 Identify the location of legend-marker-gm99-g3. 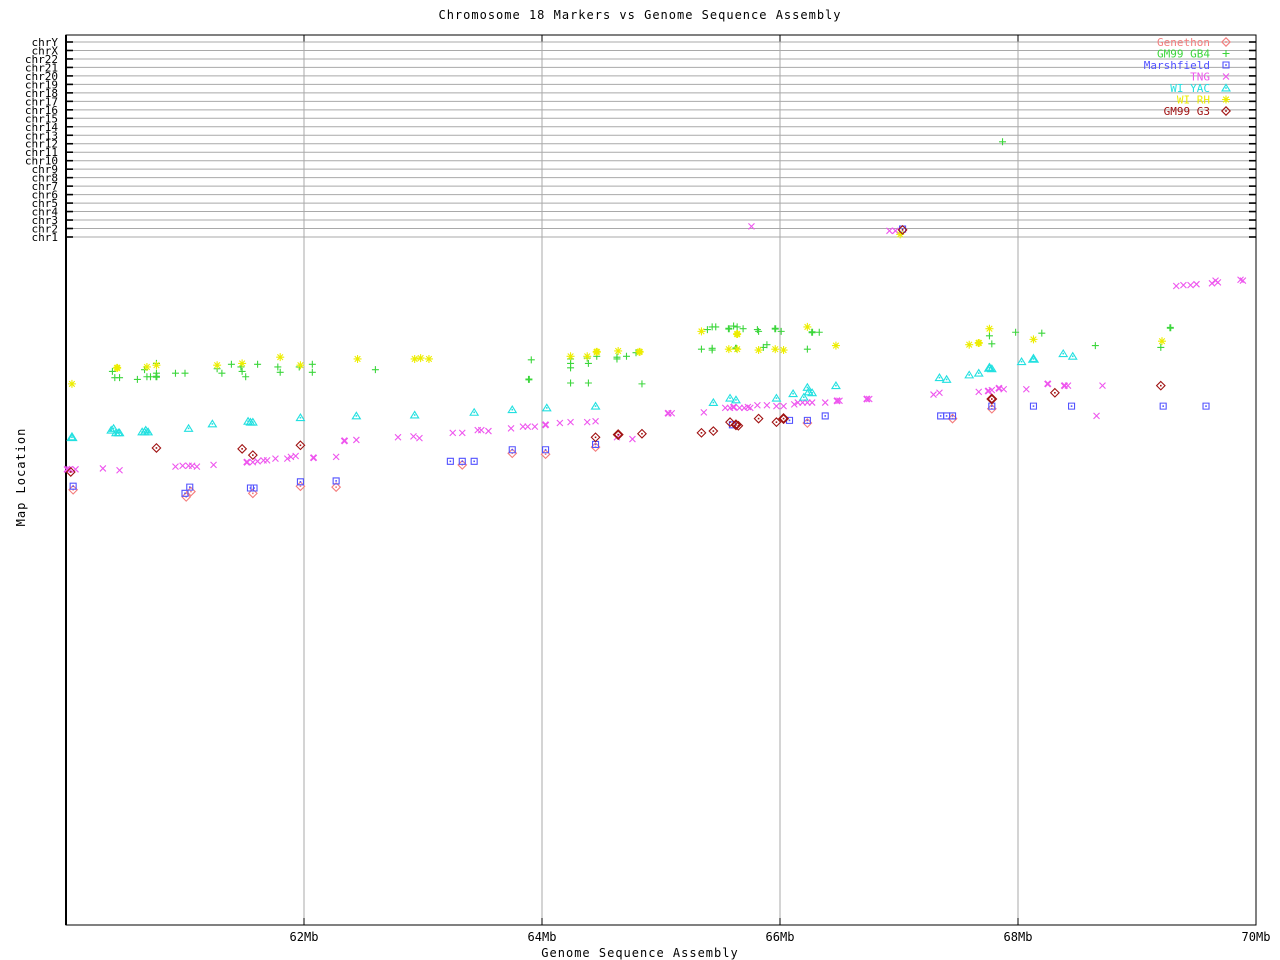
(1226, 111).